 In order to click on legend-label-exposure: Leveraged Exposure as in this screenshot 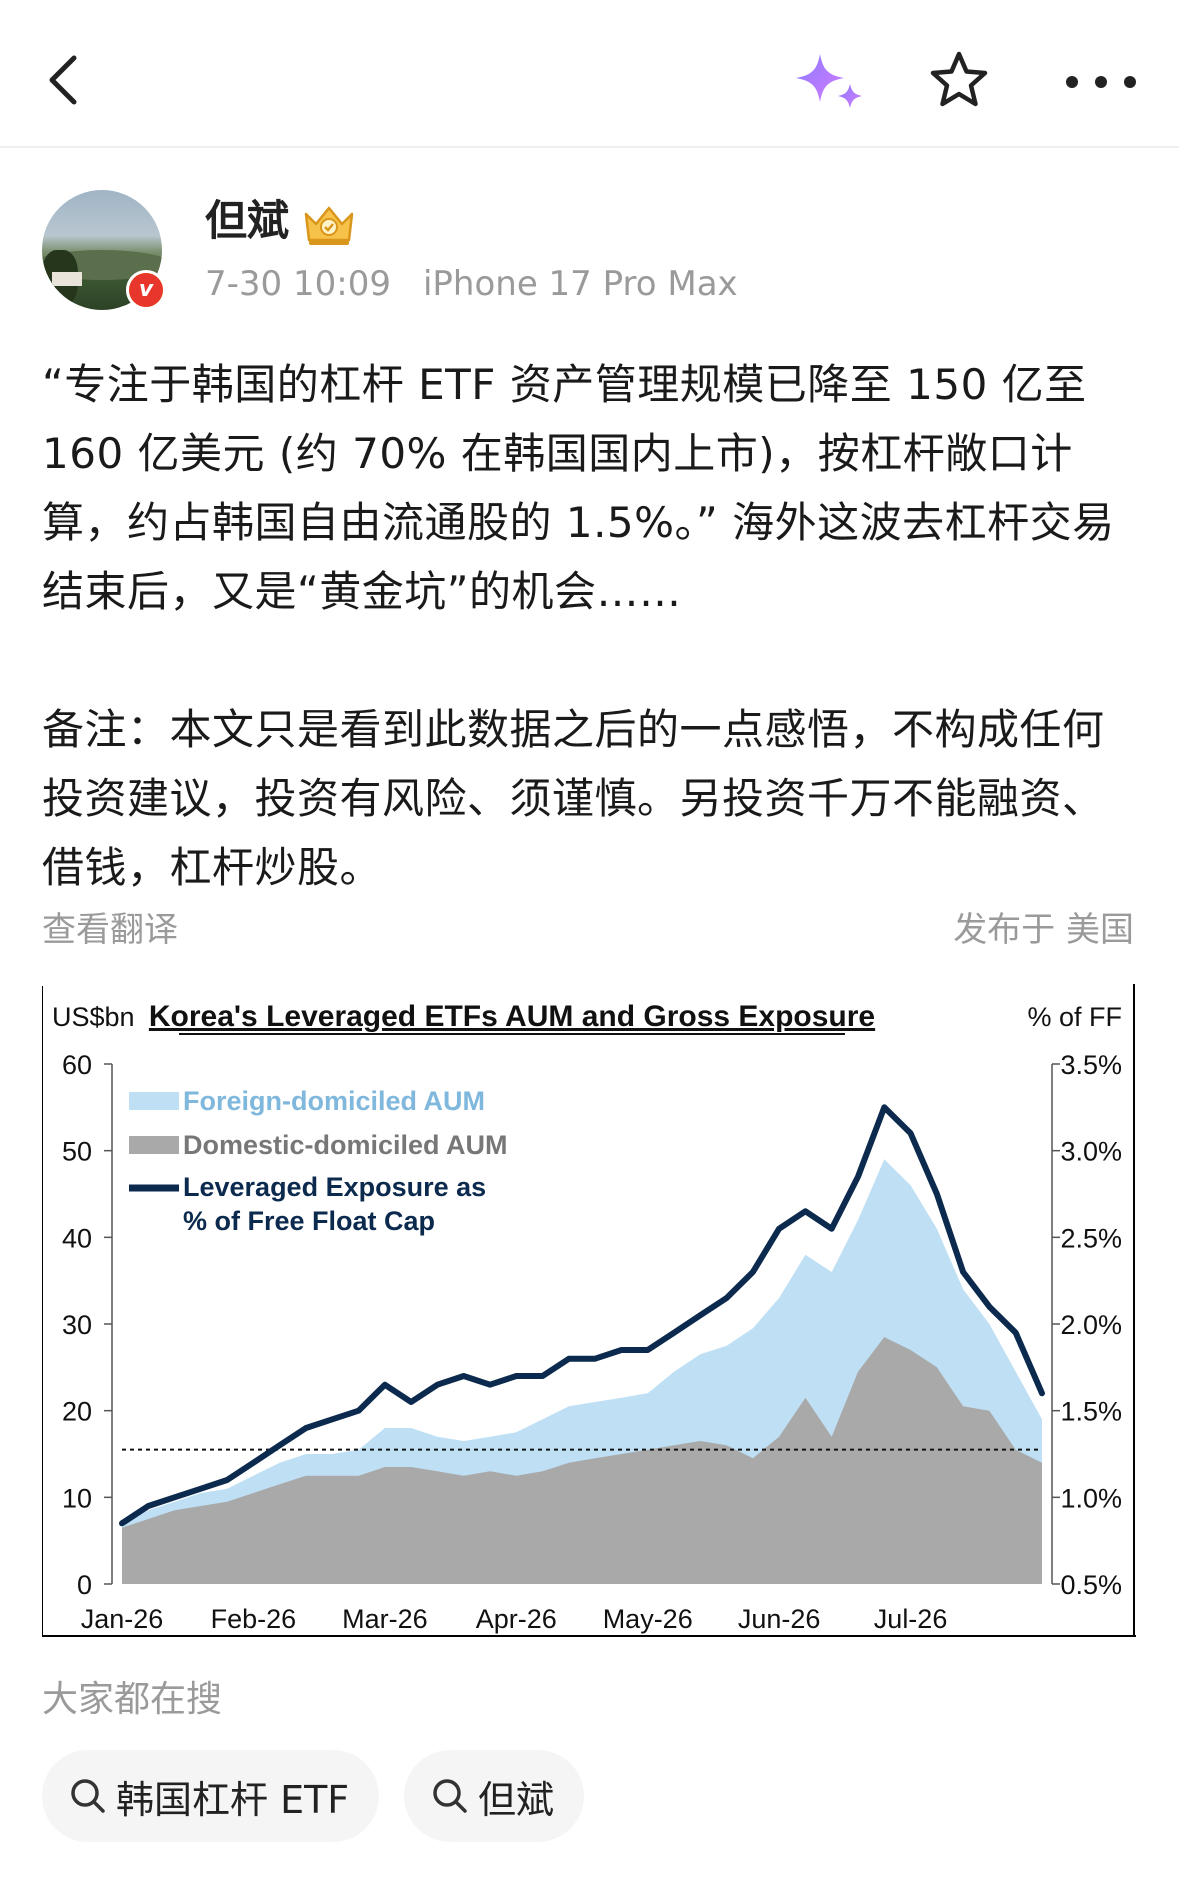, I will do `click(334, 1187)`.